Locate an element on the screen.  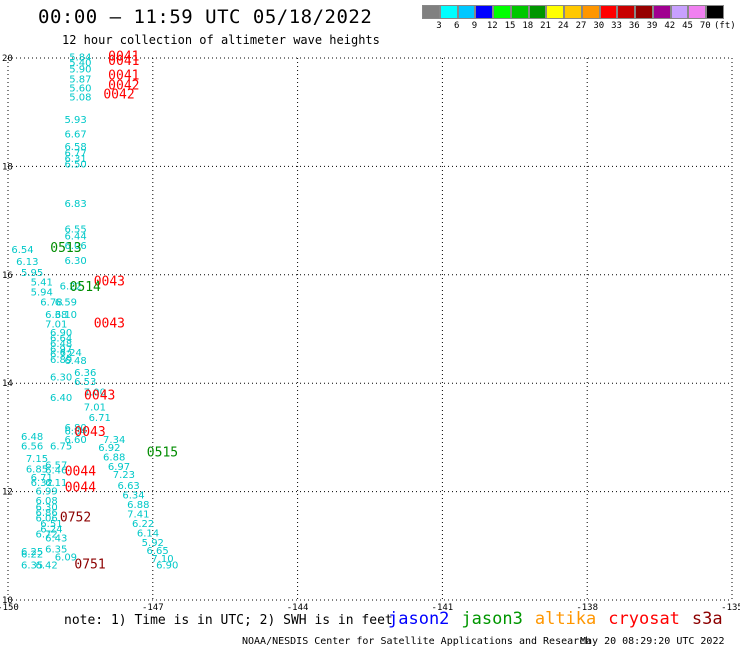
swh-value-label: 5.87 is located at coordinates (80, 79).